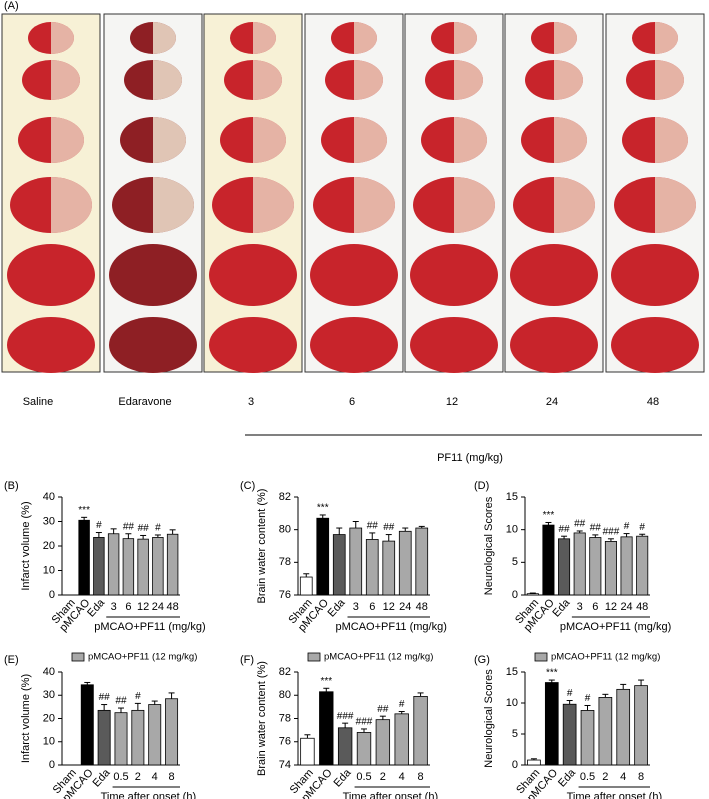 The height and width of the screenshot is (799, 709). Describe the element at coordinates (251, 402) in the screenshot. I see `column-label: 3` at that location.